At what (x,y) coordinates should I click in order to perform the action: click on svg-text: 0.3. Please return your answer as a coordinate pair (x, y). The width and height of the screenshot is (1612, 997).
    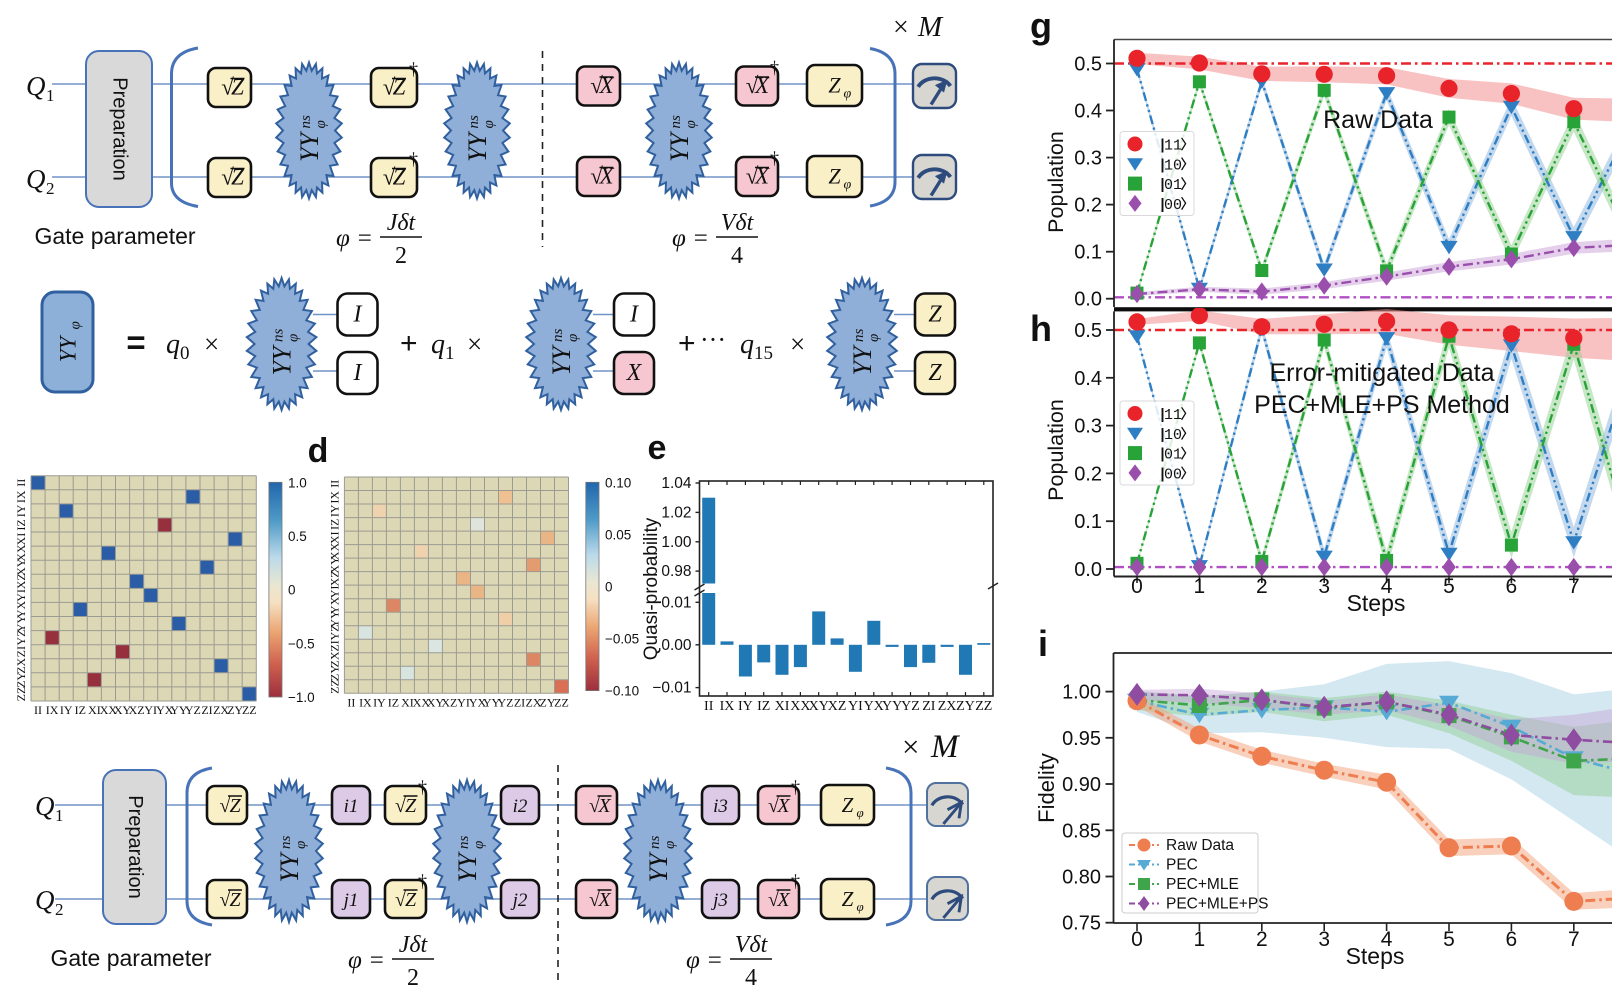
    Looking at the image, I should click on (1088, 427).